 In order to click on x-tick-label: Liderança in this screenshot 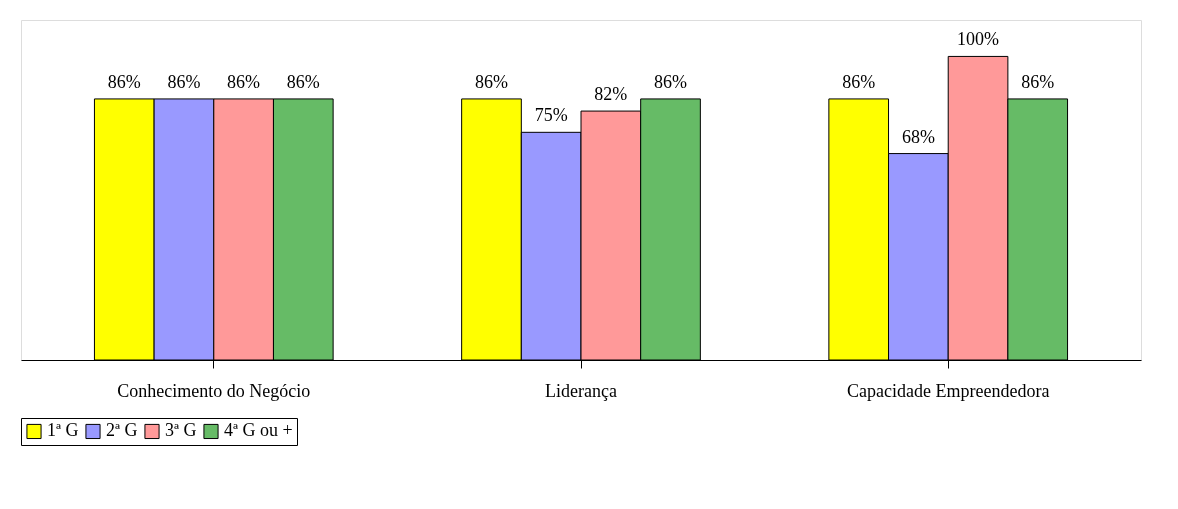, I will do `click(581, 390)`.